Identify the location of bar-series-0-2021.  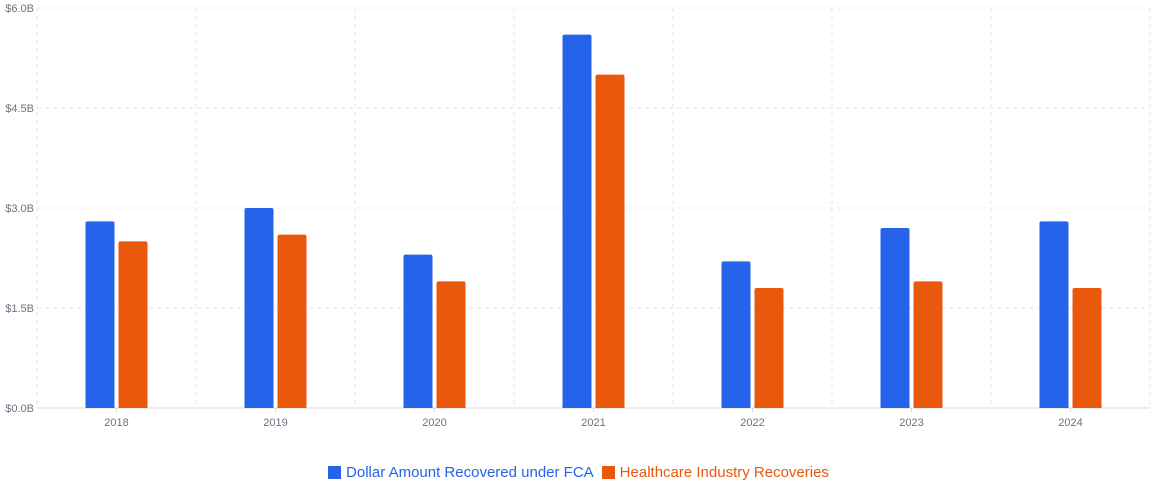
(577, 221).